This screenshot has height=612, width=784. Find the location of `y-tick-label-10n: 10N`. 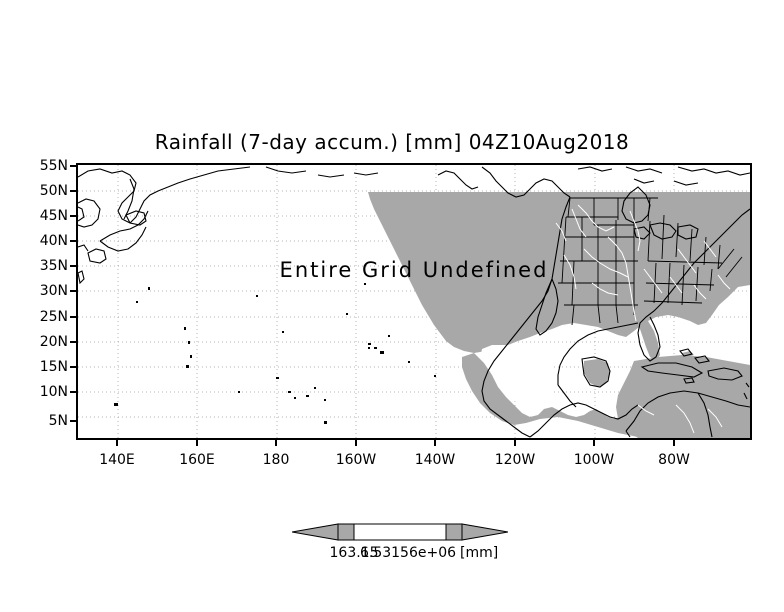

y-tick-label-10n: 10N is located at coordinates (53, 392).